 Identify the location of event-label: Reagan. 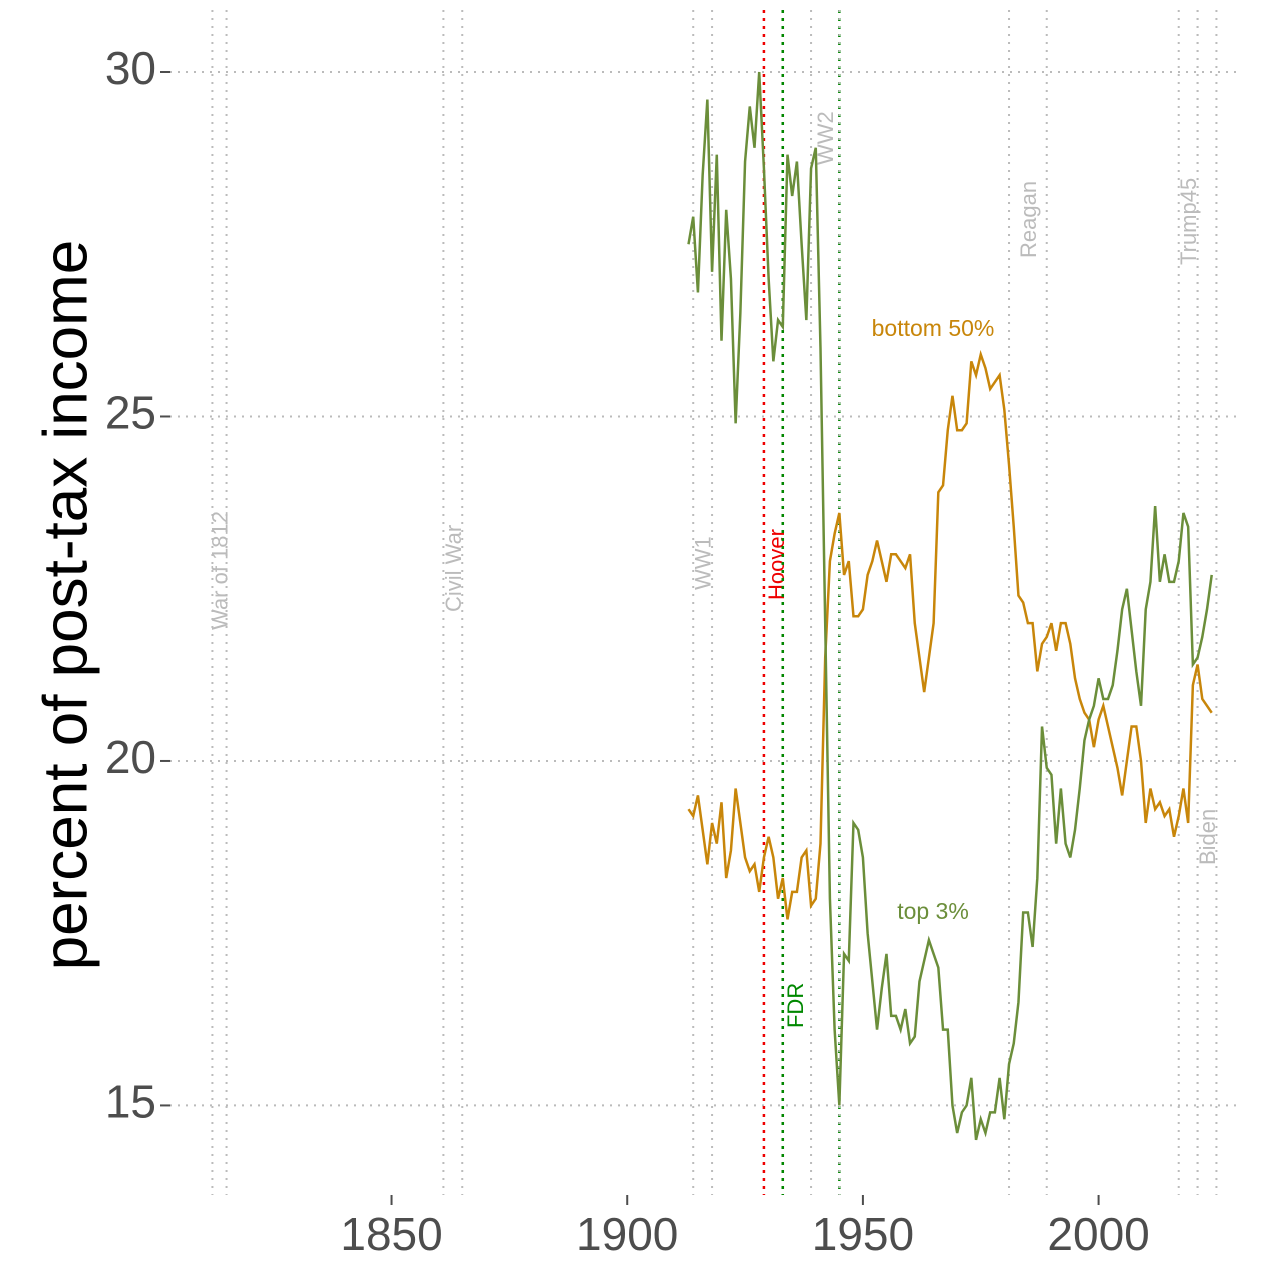
(1028, 219).